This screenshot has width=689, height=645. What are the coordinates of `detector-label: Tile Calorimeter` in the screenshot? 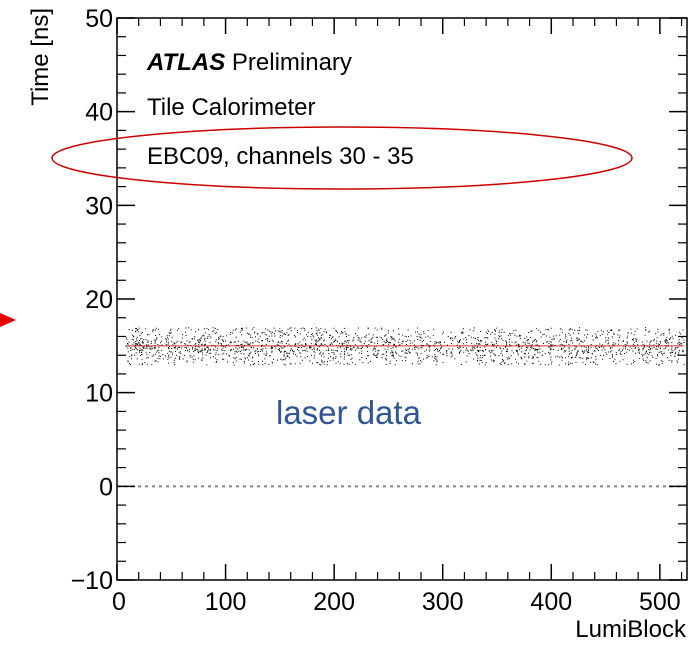 It's located at (231, 107).